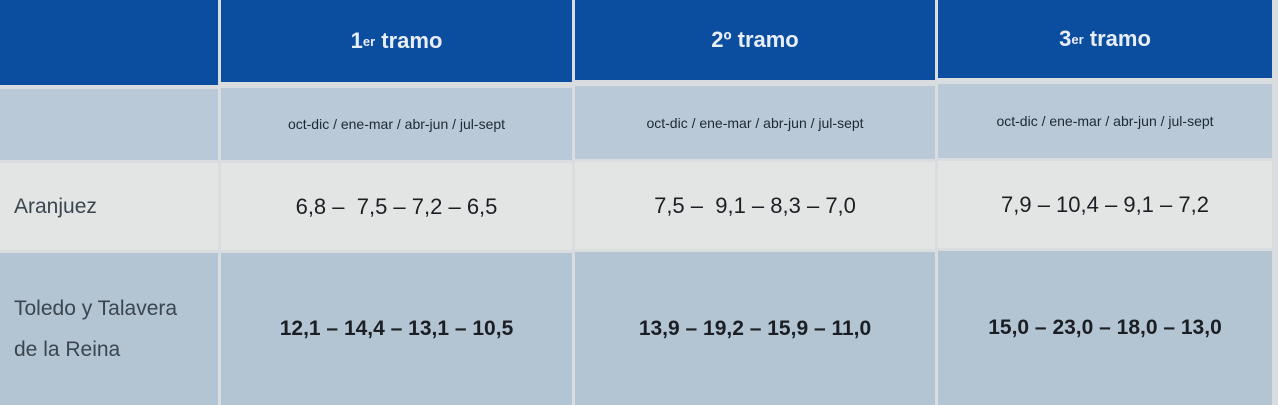  What do you see at coordinates (109, 42) in the screenshot?
I see `header-empty-cell` at bounding box center [109, 42].